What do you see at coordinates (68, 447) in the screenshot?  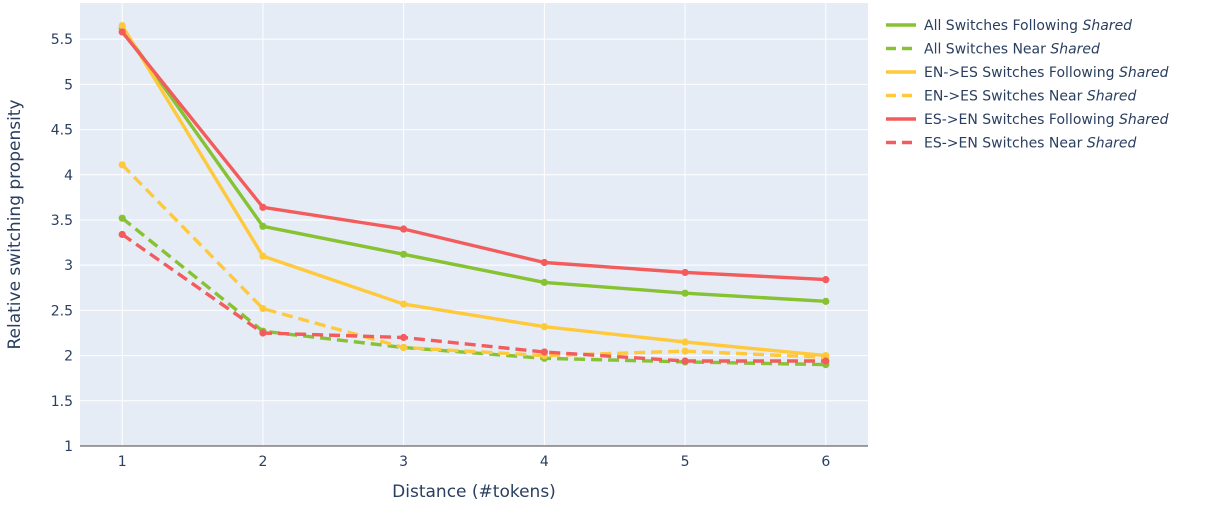 I see `y-tick-label: 1` at bounding box center [68, 447].